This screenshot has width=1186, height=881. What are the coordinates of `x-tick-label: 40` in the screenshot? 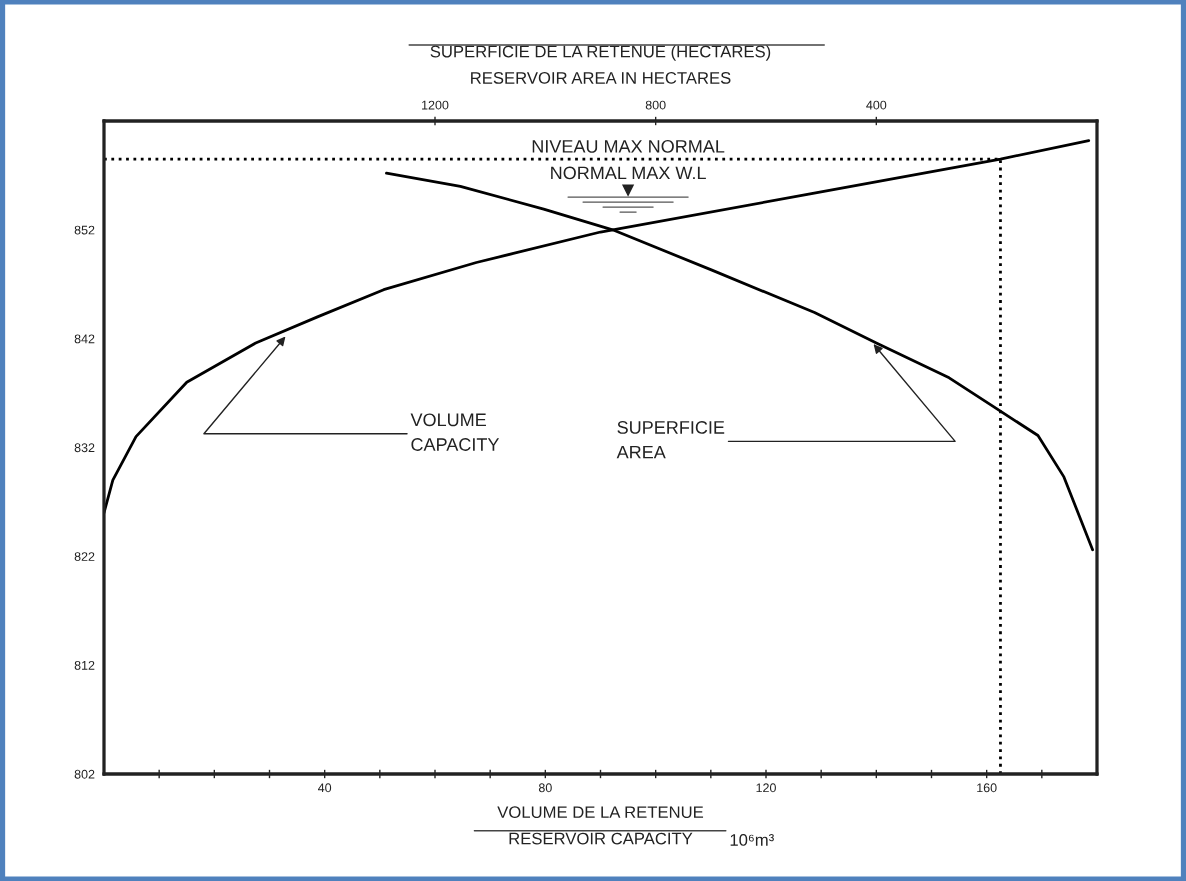 It's located at (325, 788).